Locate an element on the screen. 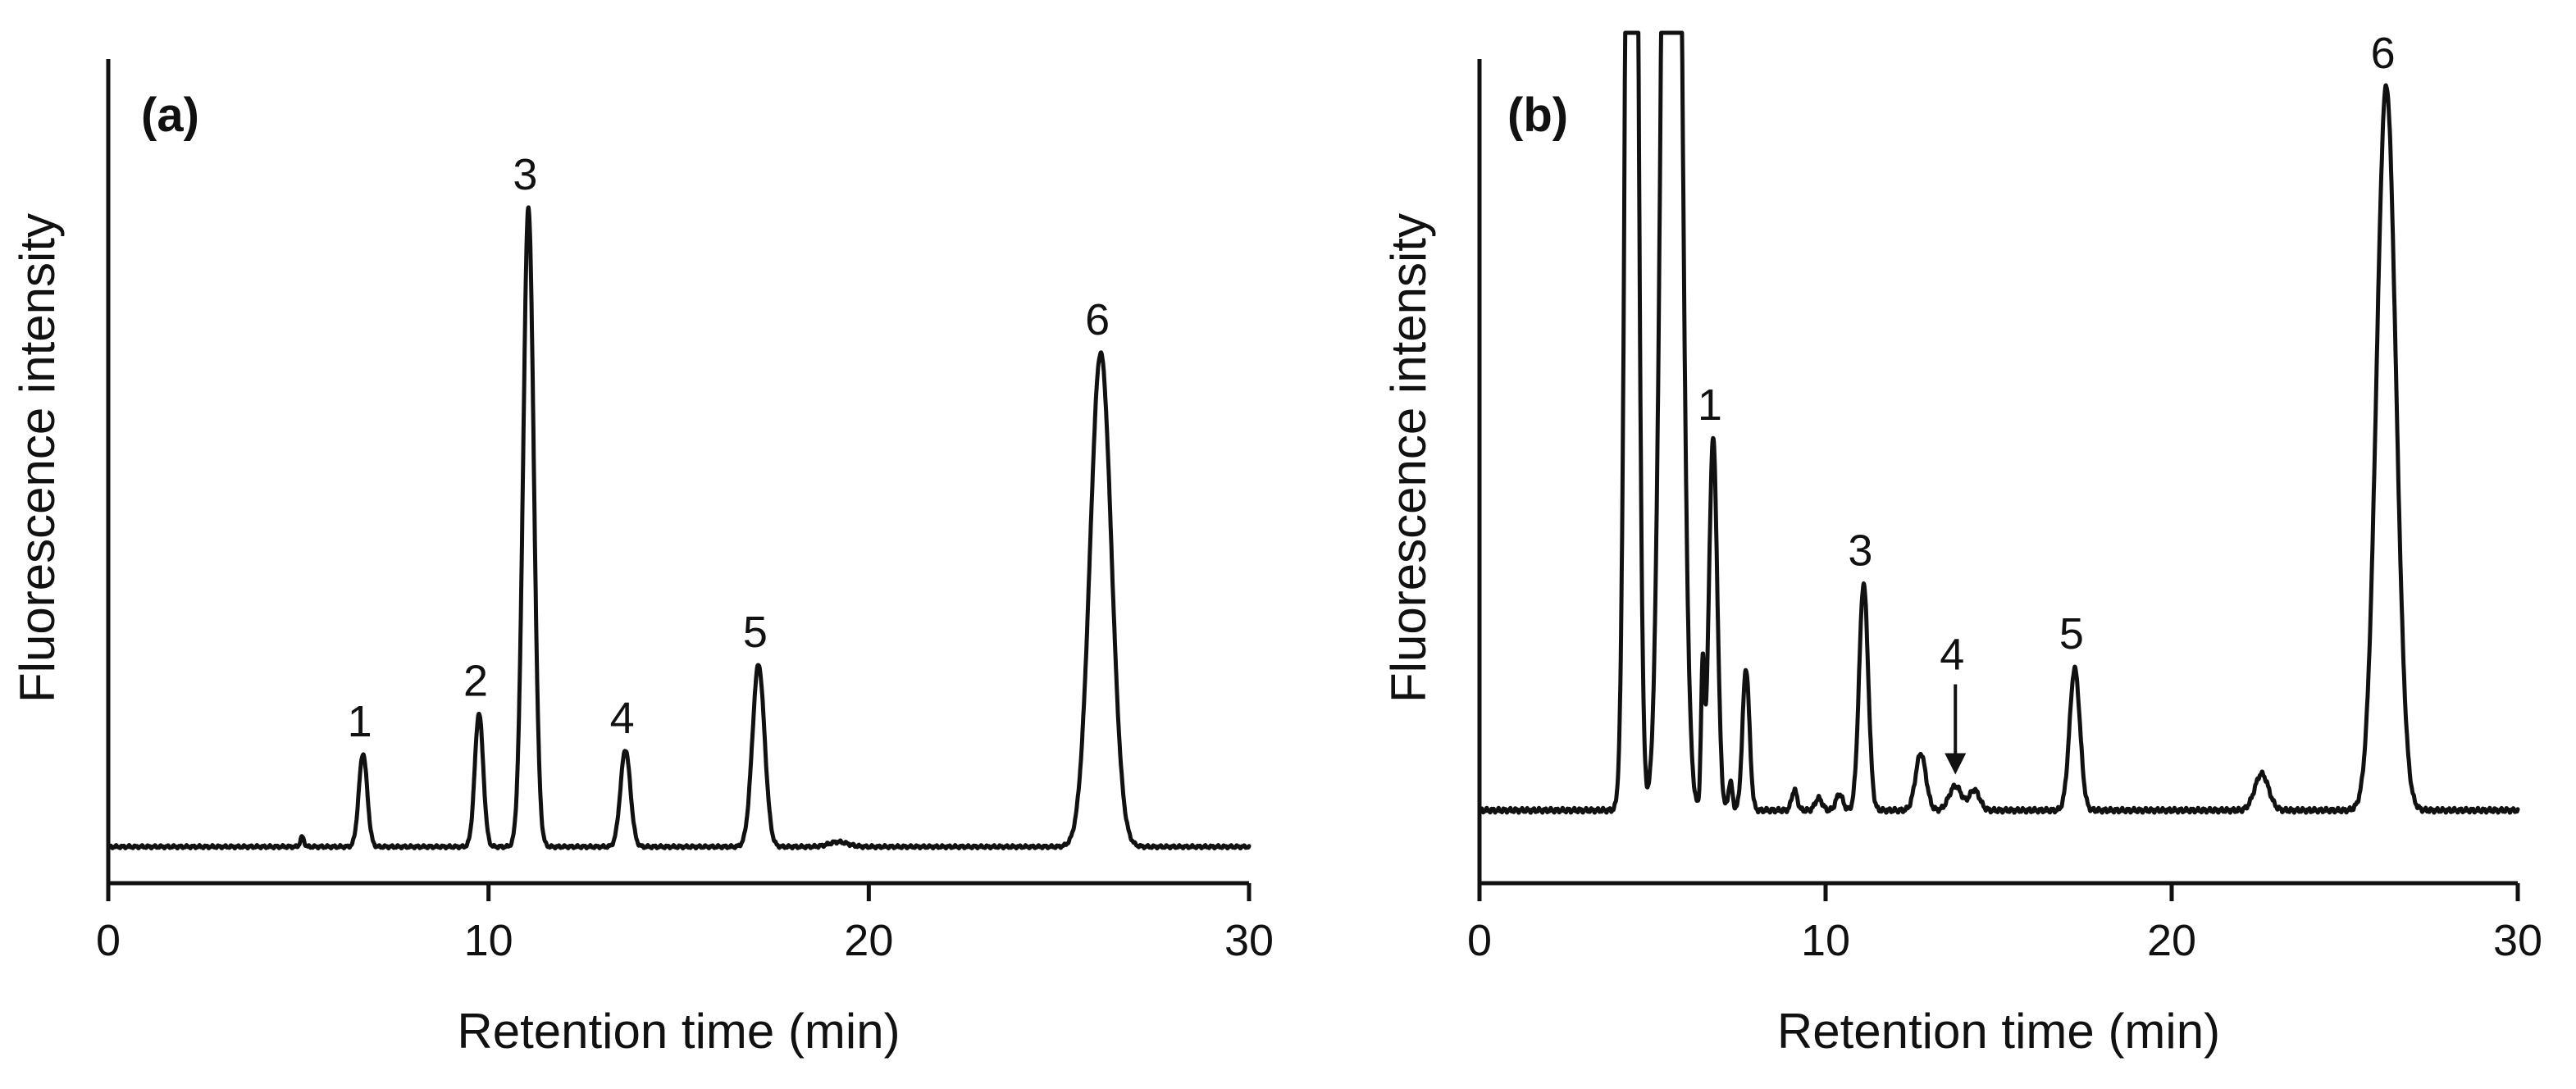 Image resolution: width=2576 pixels, height=1089 pixels. peak-arrow-head is located at coordinates (1956, 764).